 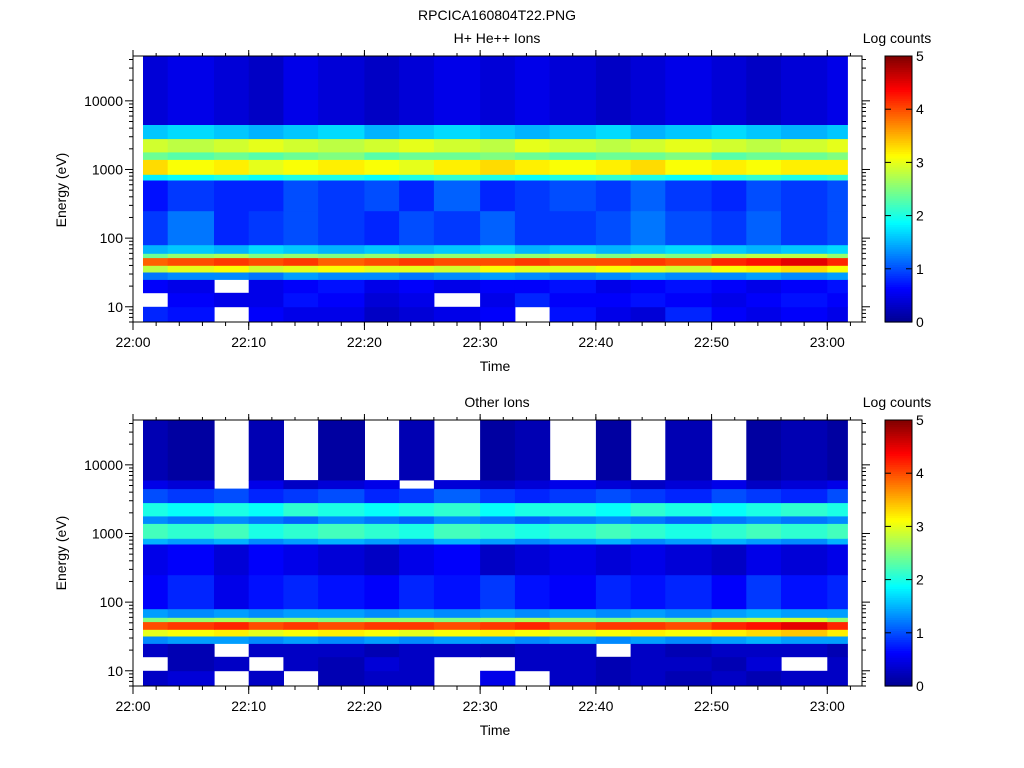 What do you see at coordinates (711, 706) in the screenshot?
I see `x-tick-label: 22:50` at bounding box center [711, 706].